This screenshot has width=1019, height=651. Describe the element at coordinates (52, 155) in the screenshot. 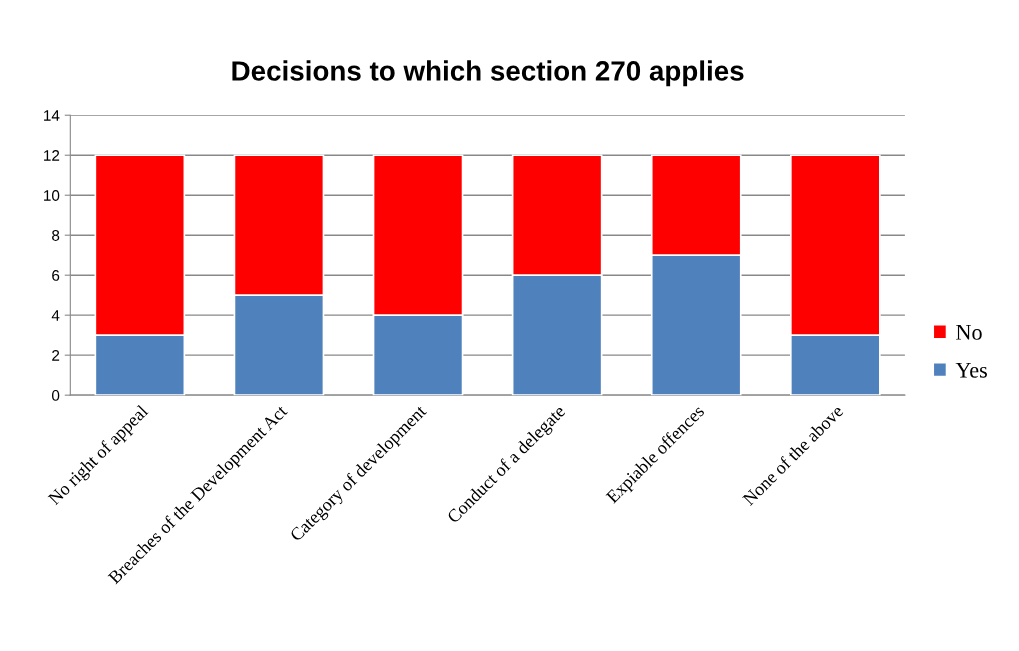

I see `y-tick-label: 12` at that location.